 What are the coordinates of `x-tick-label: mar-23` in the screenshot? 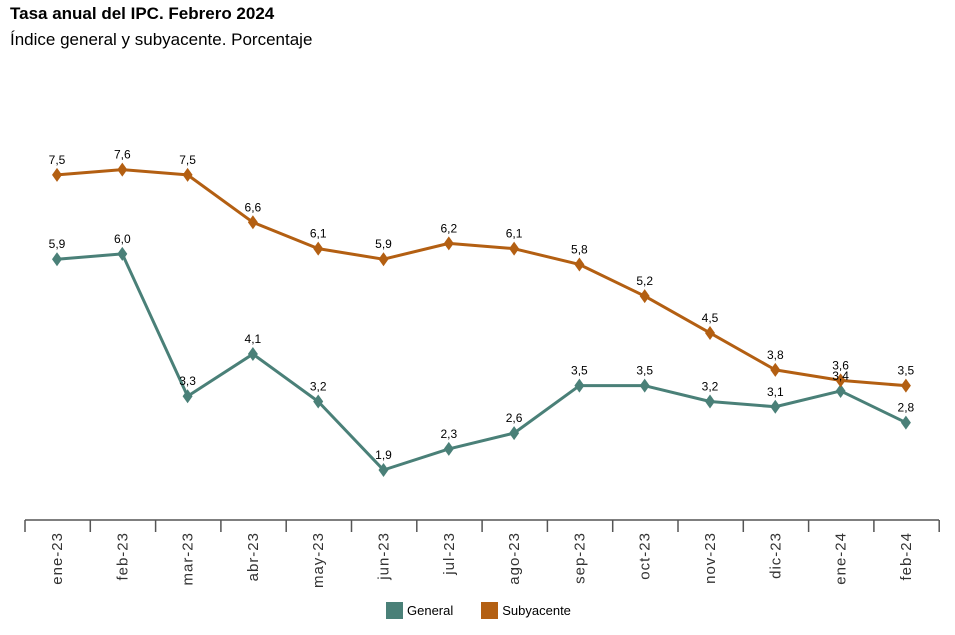 It's located at (188, 559).